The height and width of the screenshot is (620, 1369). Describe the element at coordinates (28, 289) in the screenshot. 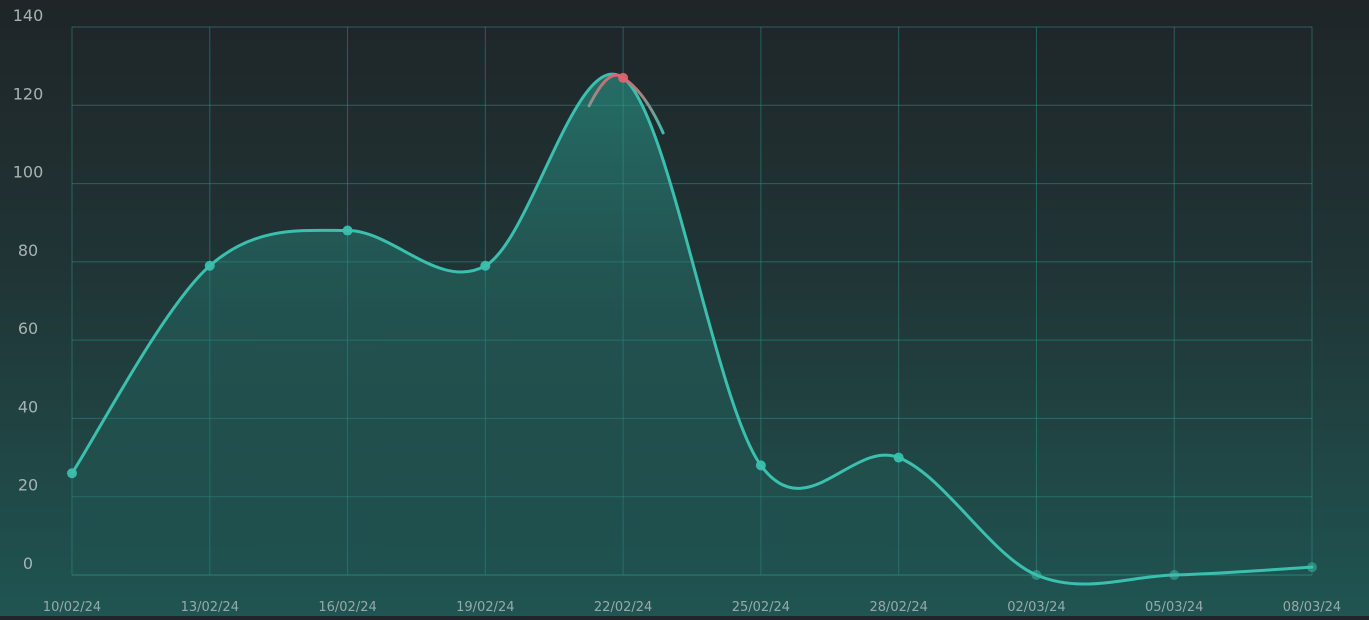

I see `y-axis-ticks: 0 20 40 60 80 100 120 140` at that location.